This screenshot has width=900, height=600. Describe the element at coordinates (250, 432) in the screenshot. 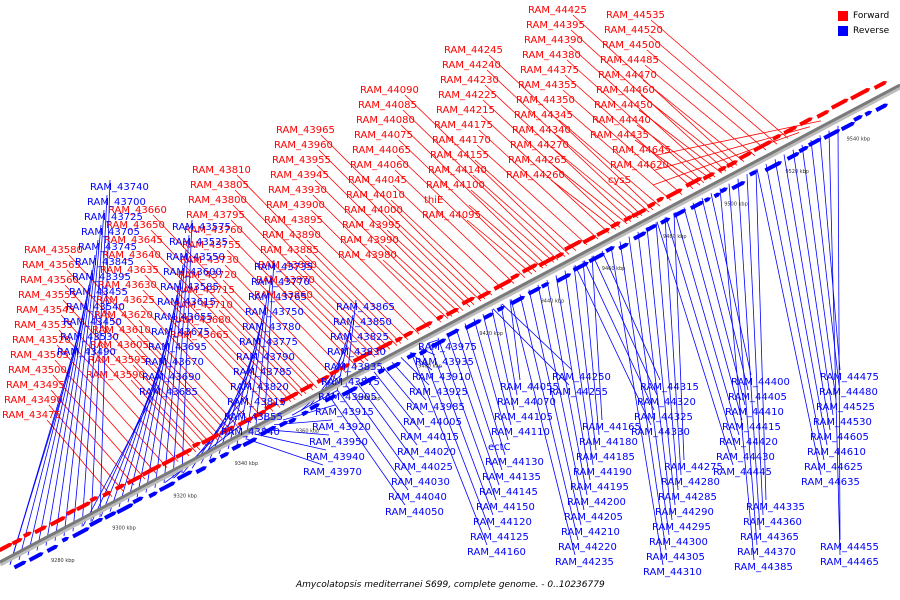

I see `reverse-gene-label: RAM_43840` at that location.